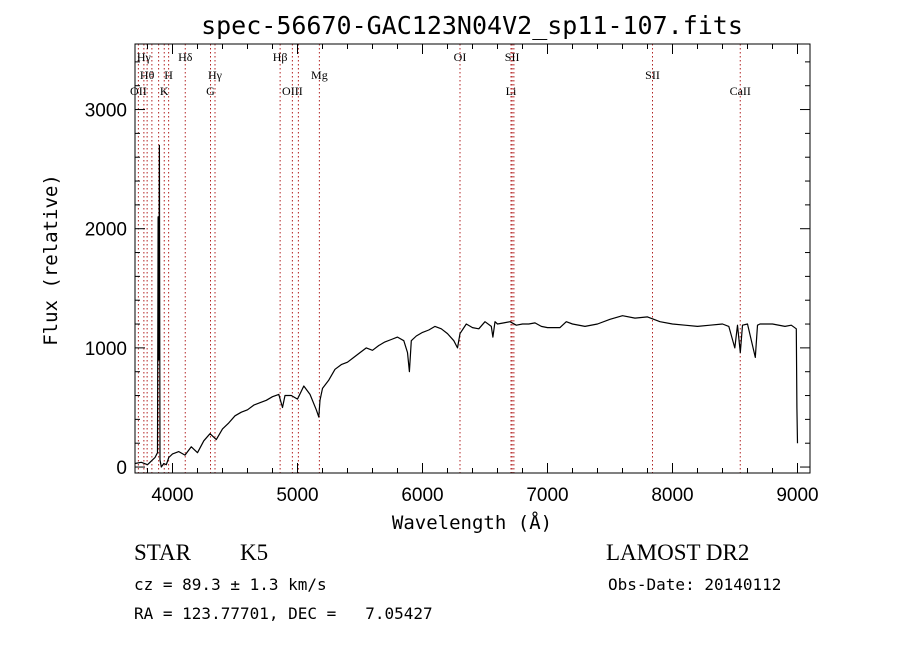 The image size is (900, 649). I want to click on object-subclass: K5, so click(254, 552).